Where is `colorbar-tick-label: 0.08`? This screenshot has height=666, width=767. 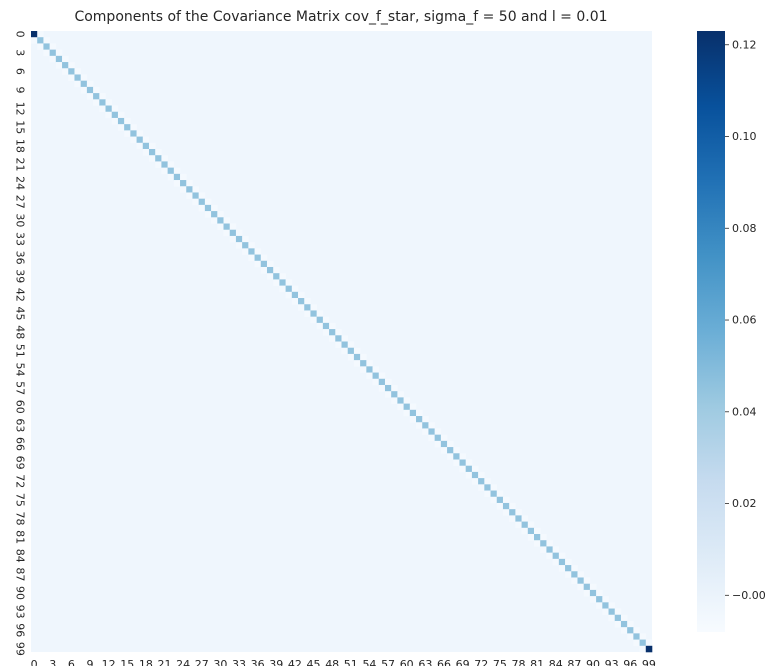 colorbar-tick-label: 0.08 is located at coordinates (744, 228).